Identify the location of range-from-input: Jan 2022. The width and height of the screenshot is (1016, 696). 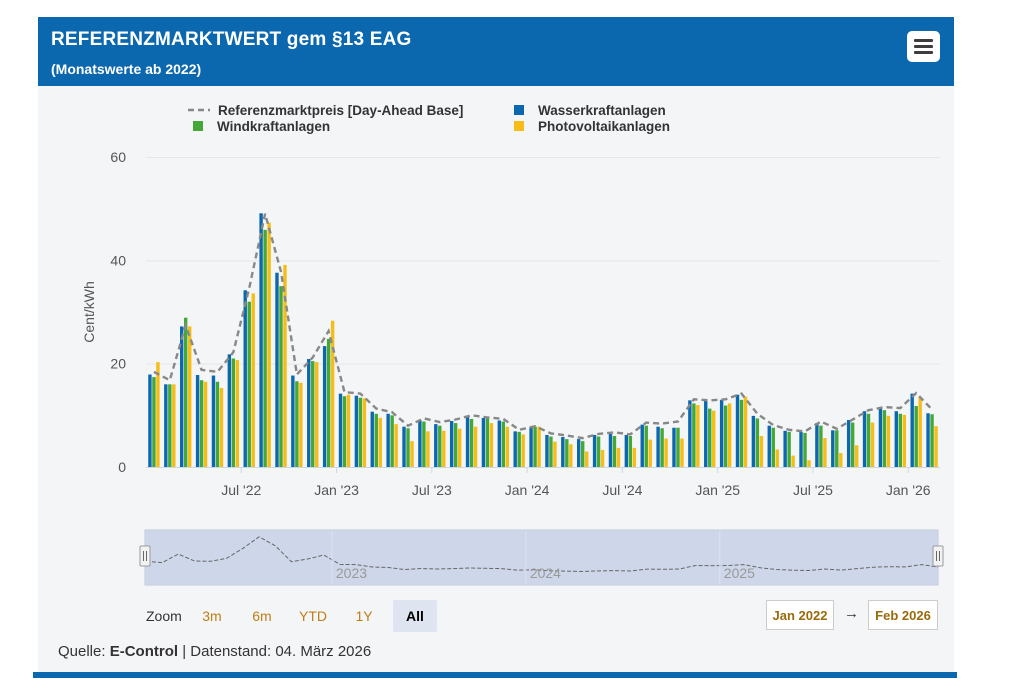
(800, 615).